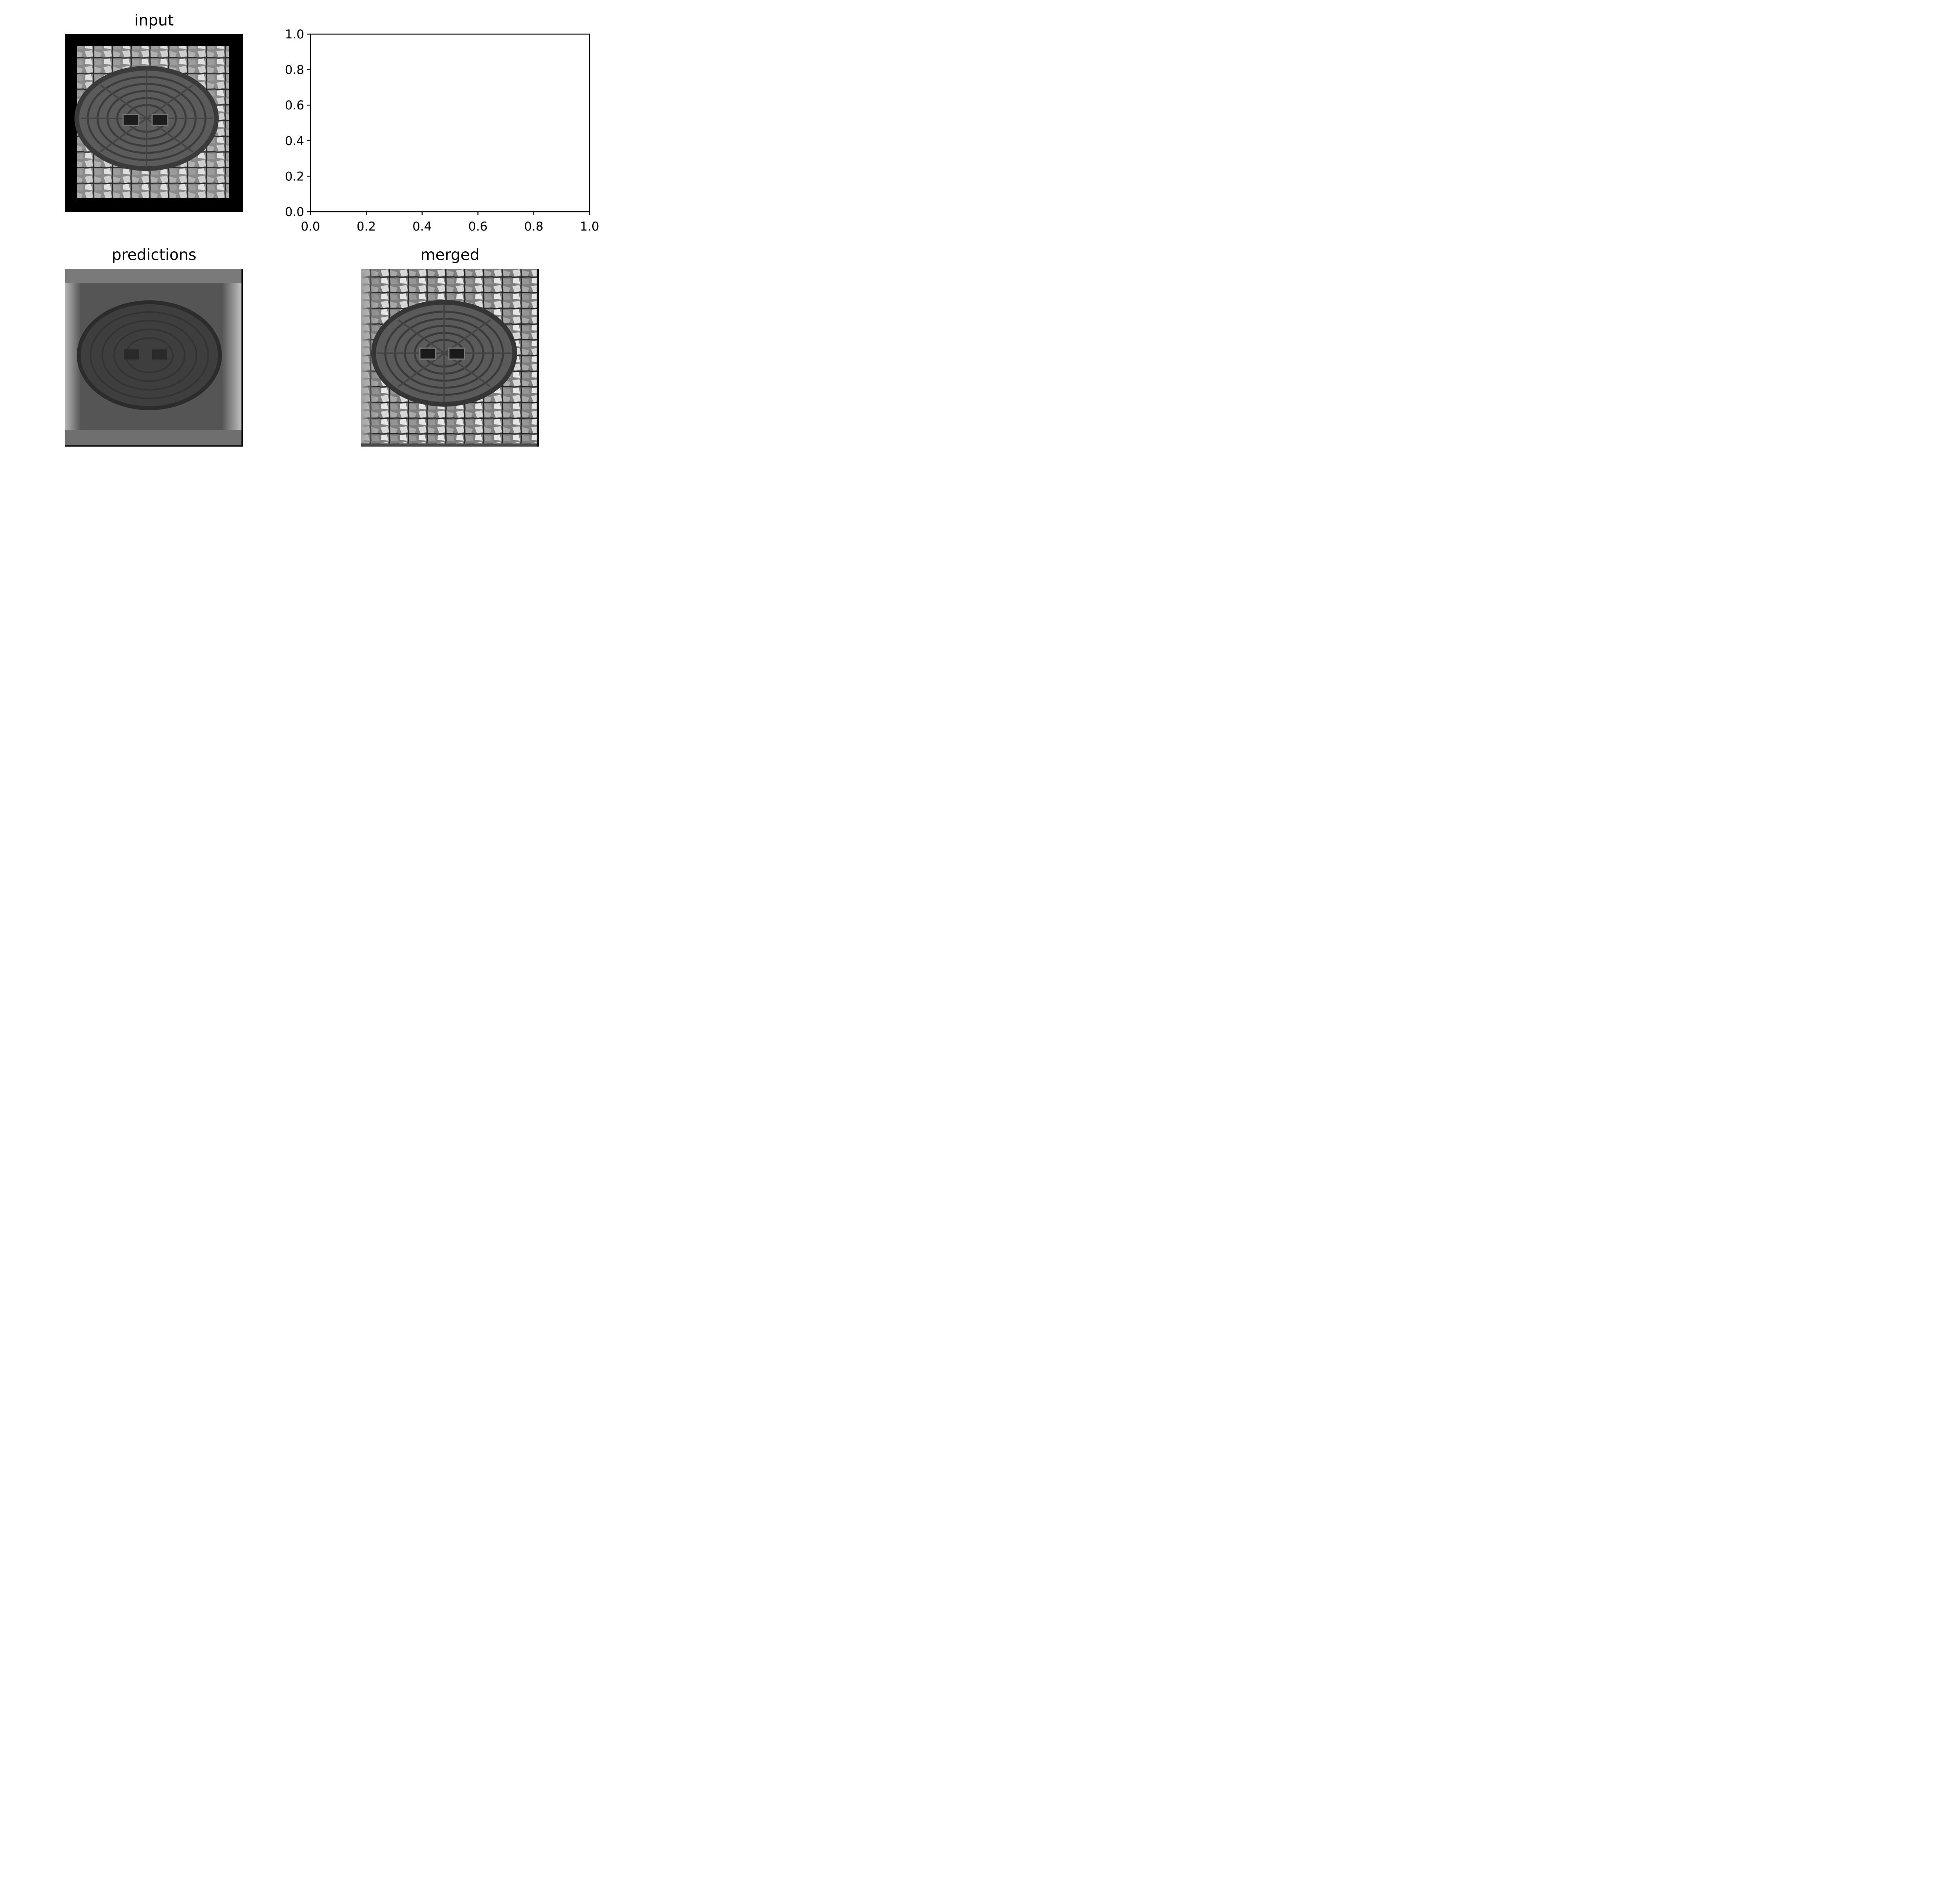 The image size is (1960, 1882). I want to click on predictions-panel-title: predictions, so click(154, 255).